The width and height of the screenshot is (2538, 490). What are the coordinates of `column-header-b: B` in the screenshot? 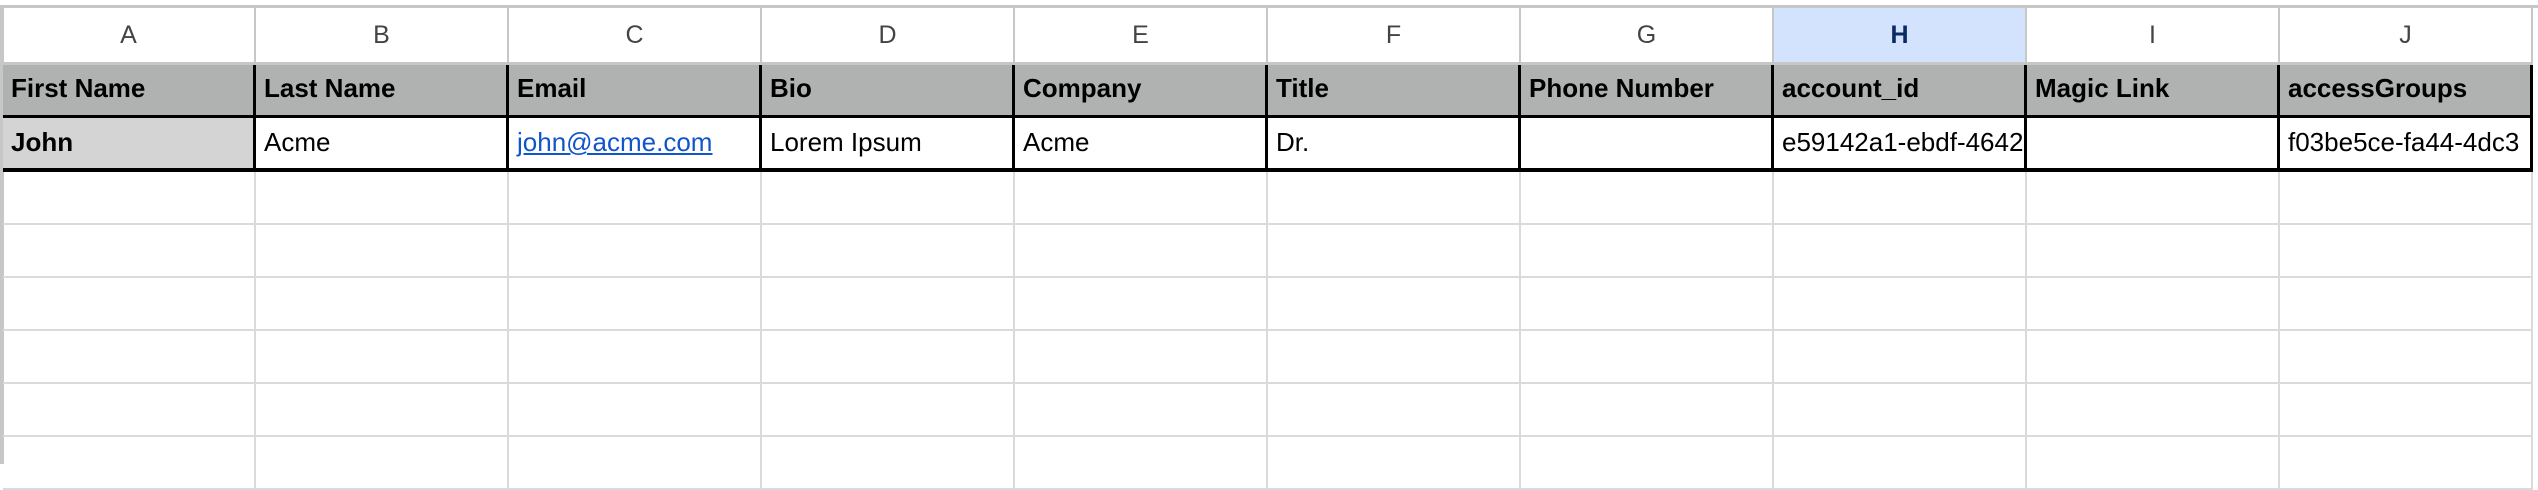 It's located at (382, 36).